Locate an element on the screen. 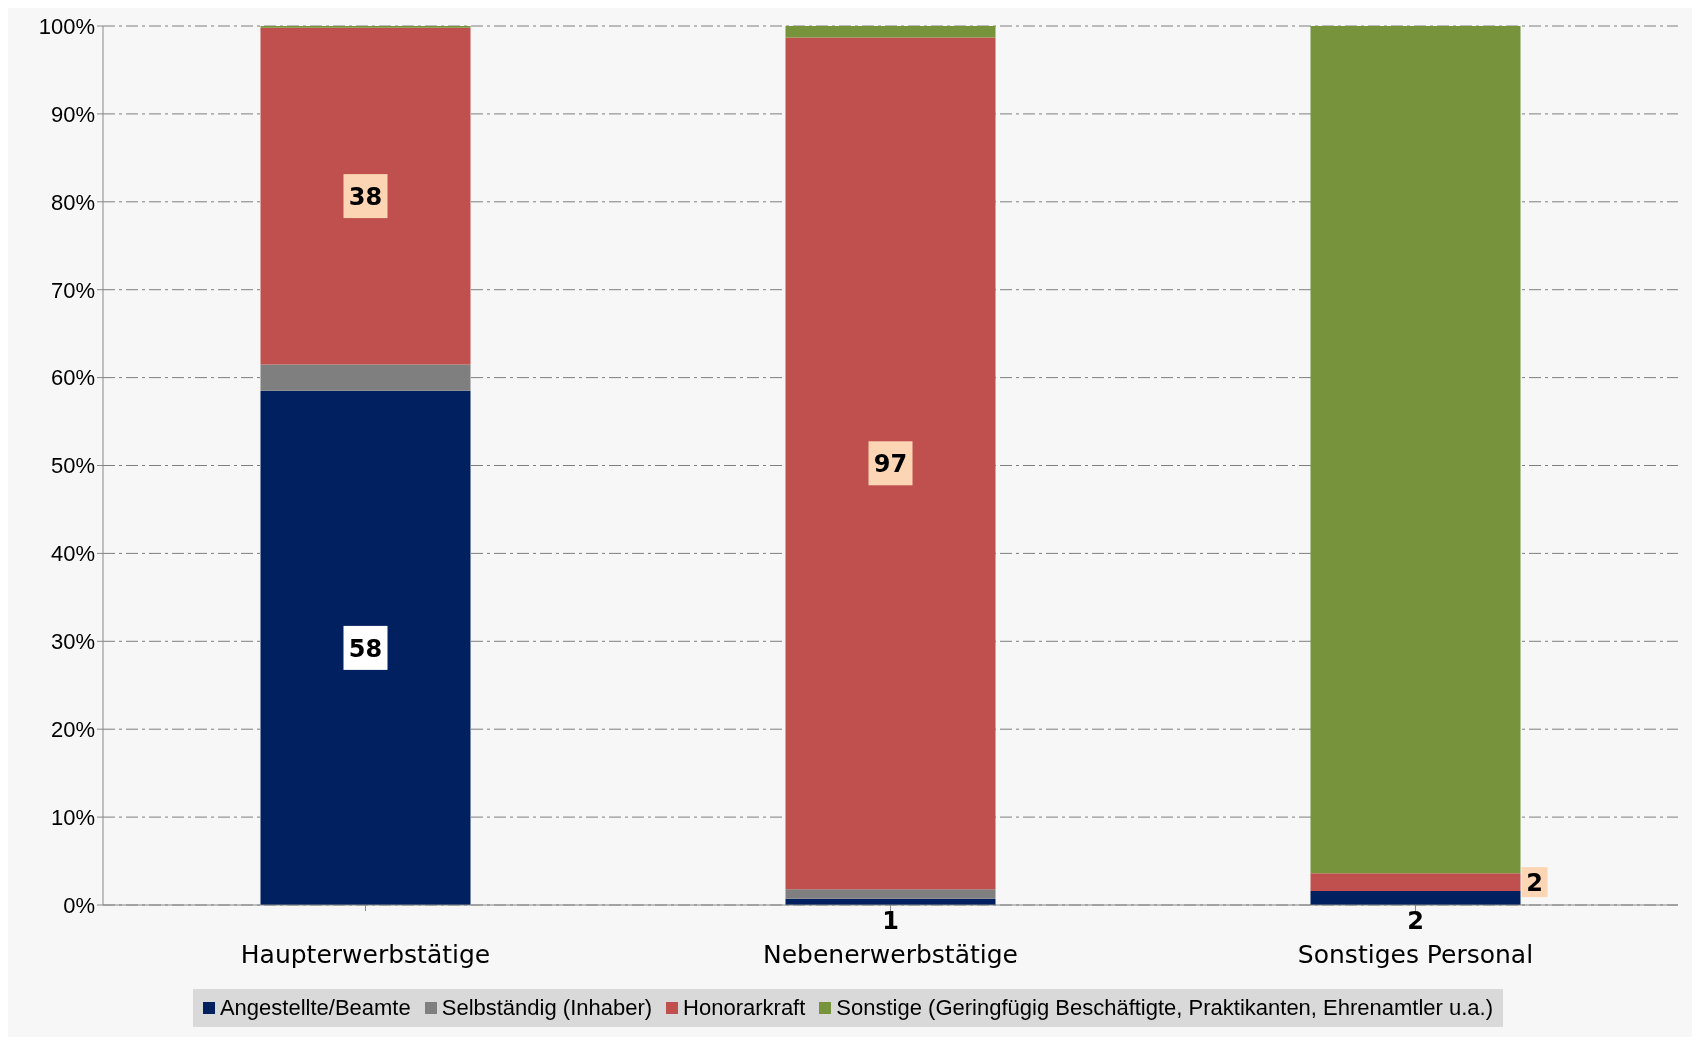 This screenshot has height=1045, width=1700. data-label: 97 is located at coordinates (890, 464).